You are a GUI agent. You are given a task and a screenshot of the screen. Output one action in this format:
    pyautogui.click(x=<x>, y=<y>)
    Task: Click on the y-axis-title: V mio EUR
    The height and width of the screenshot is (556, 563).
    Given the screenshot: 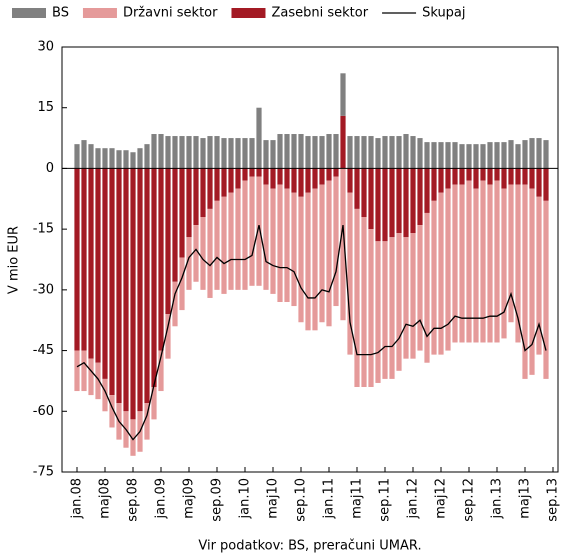 What is the action you would take?
    pyautogui.click(x=14, y=260)
    